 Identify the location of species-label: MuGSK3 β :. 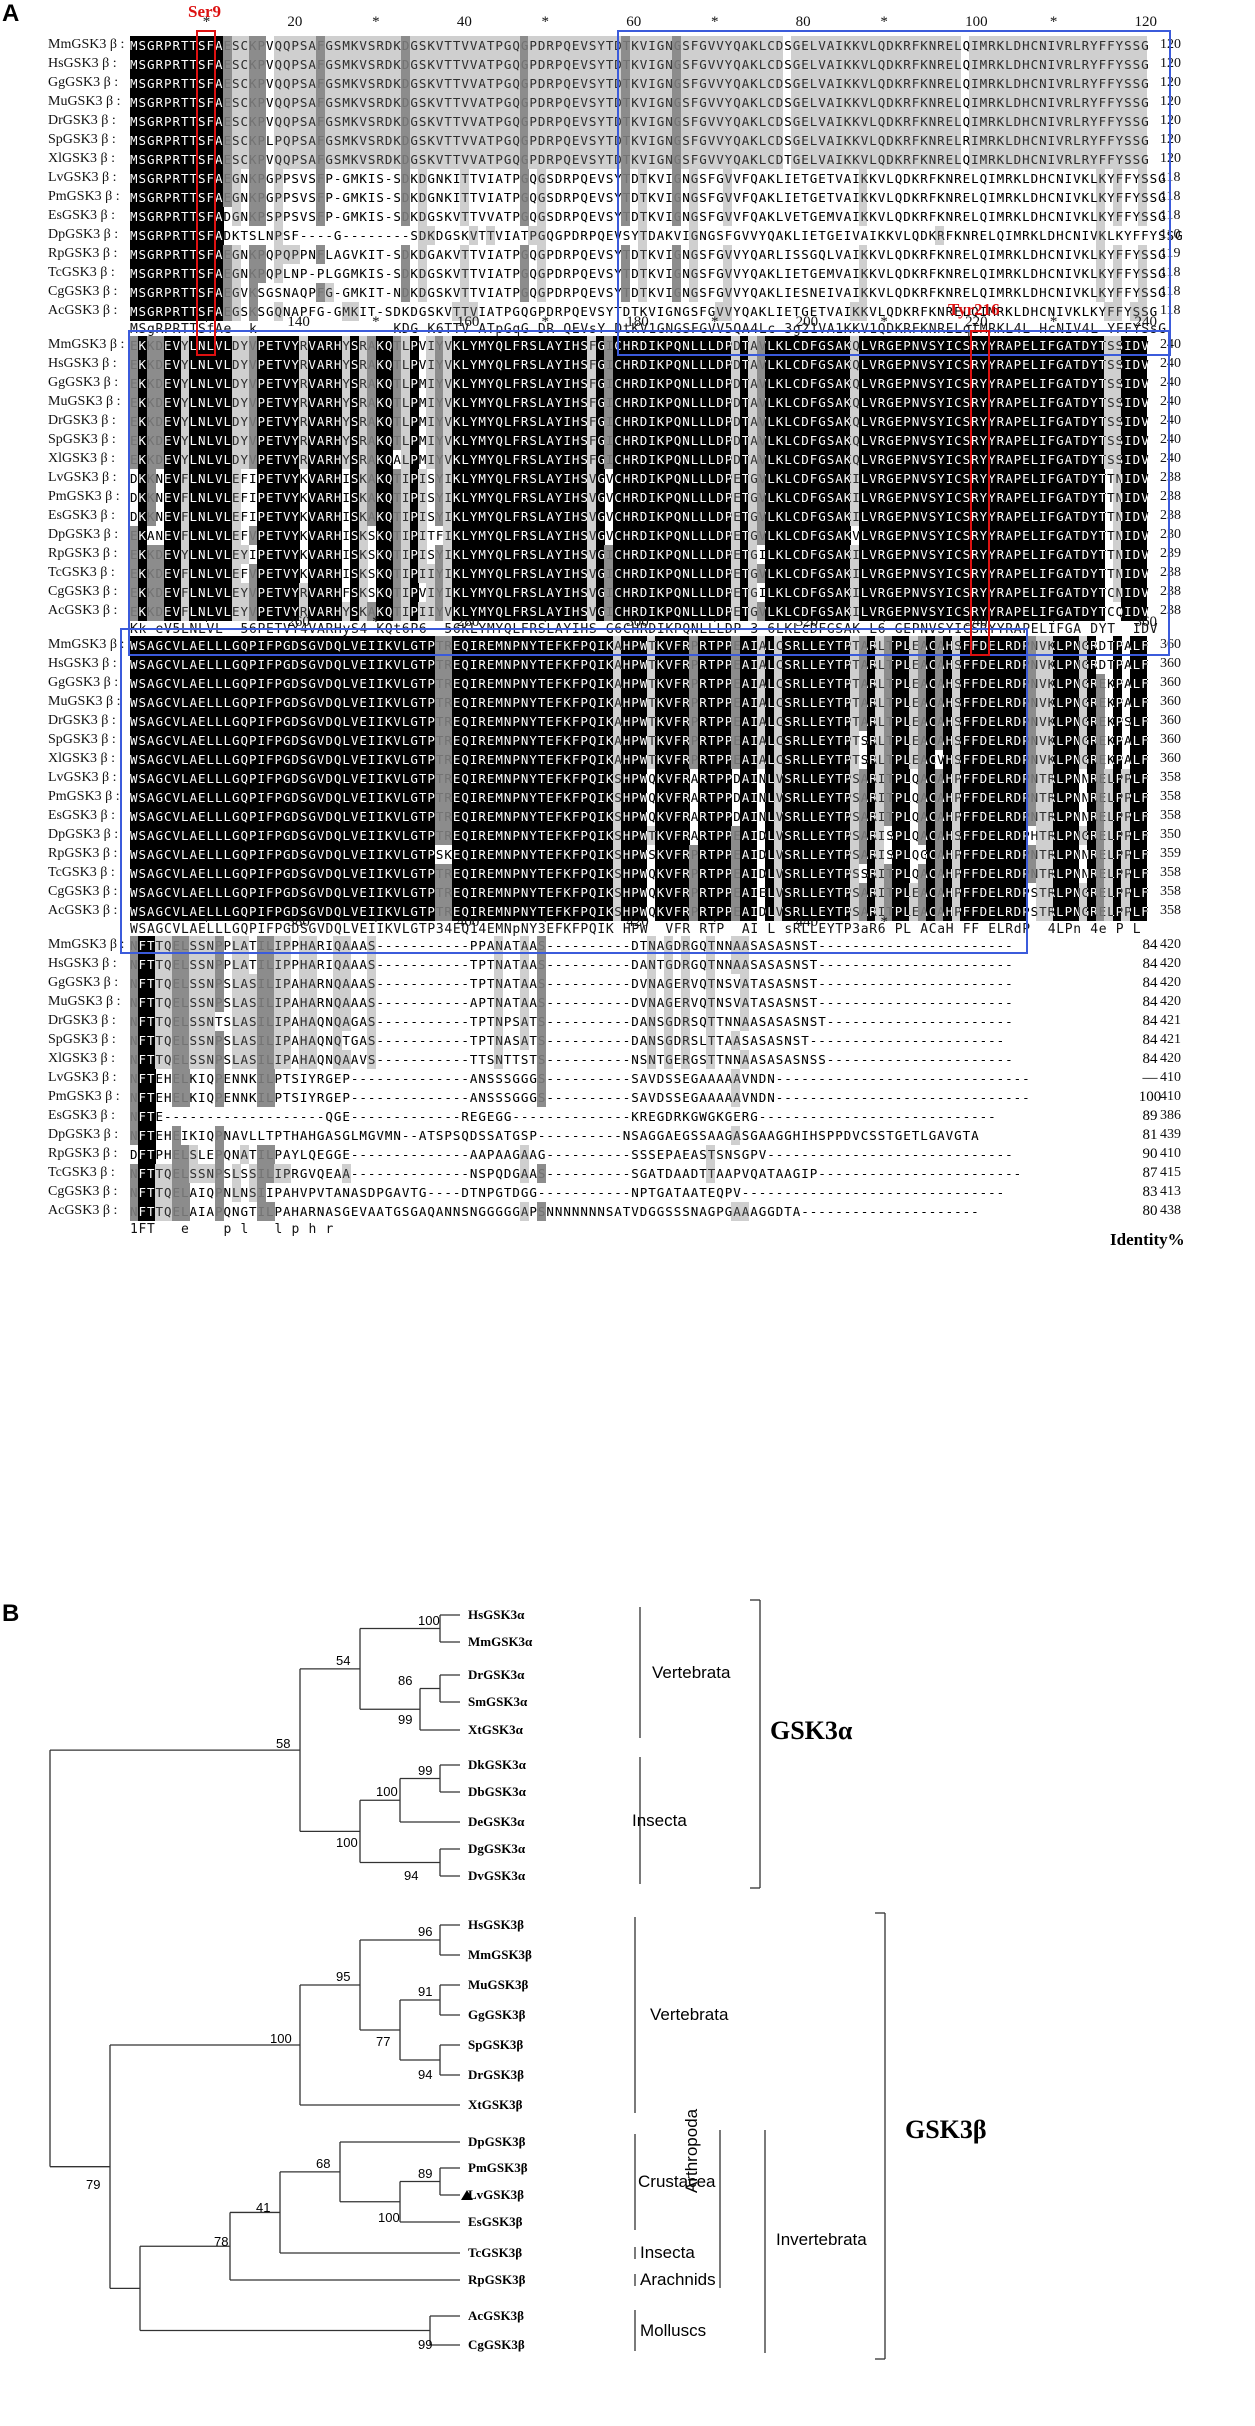
(84, 101).